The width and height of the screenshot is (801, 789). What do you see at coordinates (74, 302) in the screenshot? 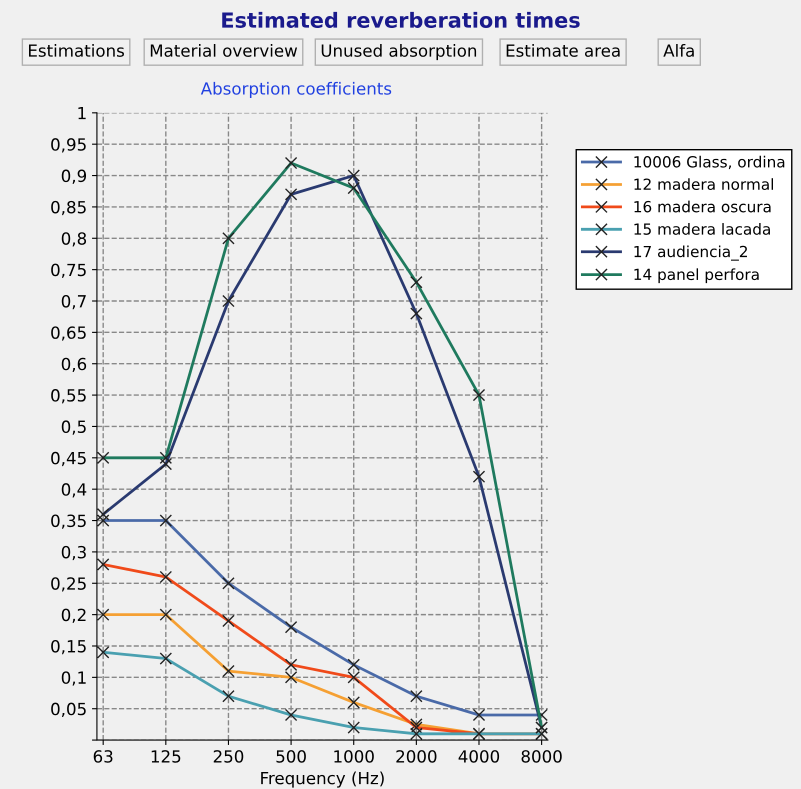
I see `y-tick-label: 0,7` at bounding box center [74, 302].